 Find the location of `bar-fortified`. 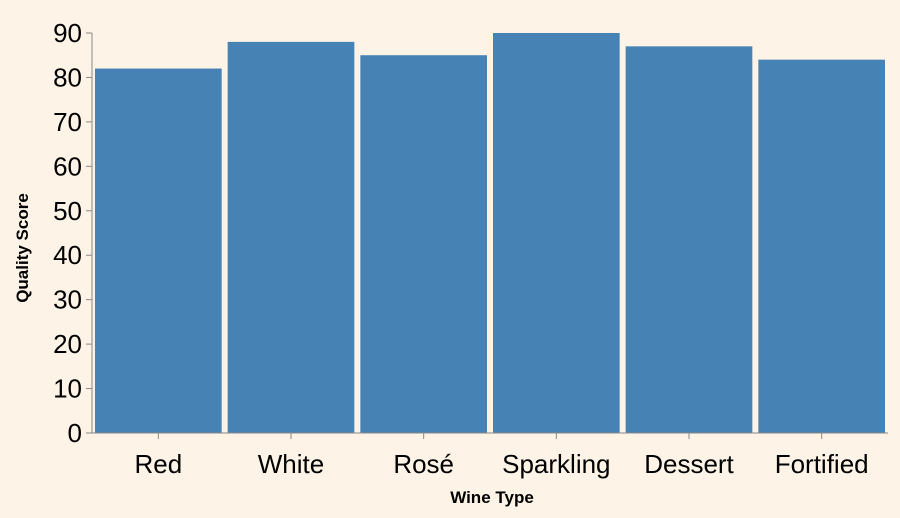

bar-fortified is located at coordinates (821, 246).